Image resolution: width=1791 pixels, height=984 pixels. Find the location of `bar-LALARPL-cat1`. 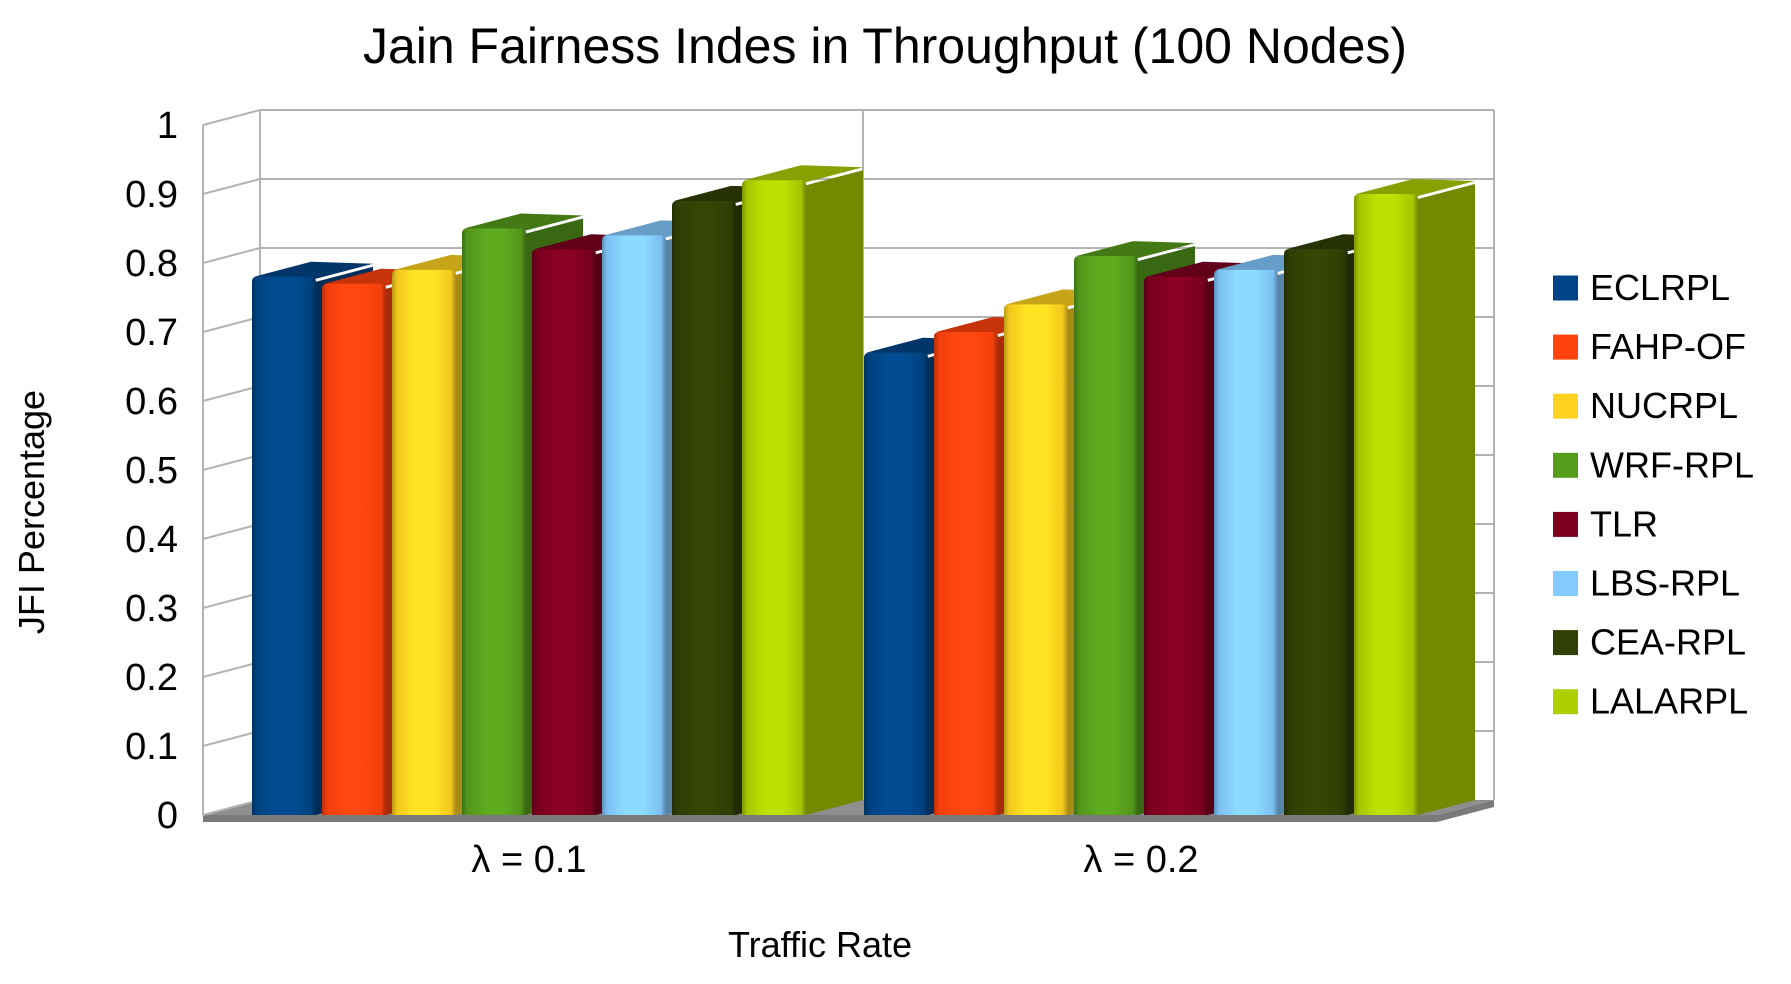

bar-LALARPL-cat1 is located at coordinates (802, 490).